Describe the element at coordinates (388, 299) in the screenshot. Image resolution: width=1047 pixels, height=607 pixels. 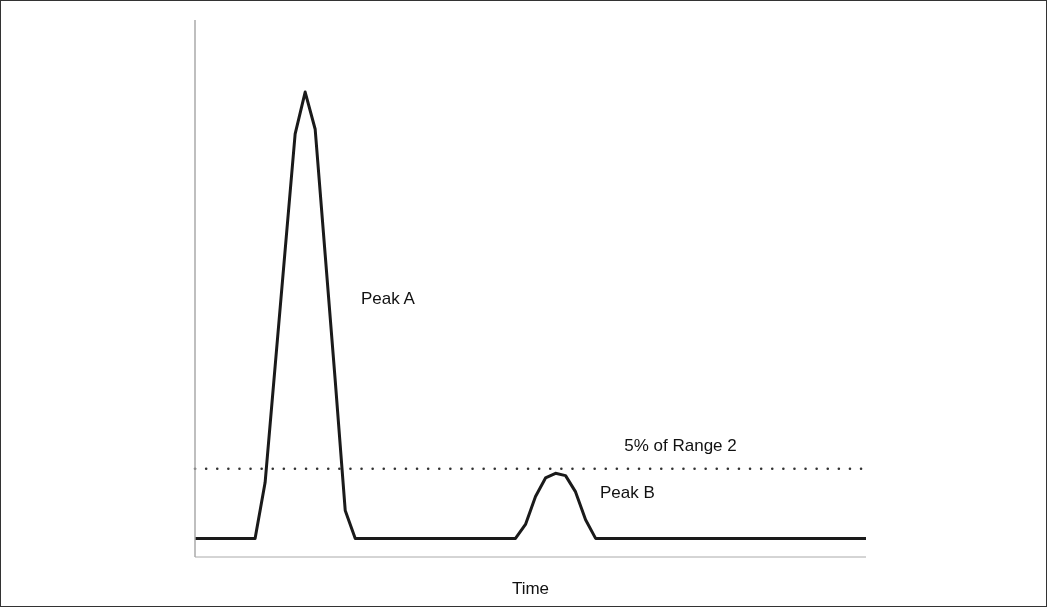
I see `annotation: Peak A` at that location.